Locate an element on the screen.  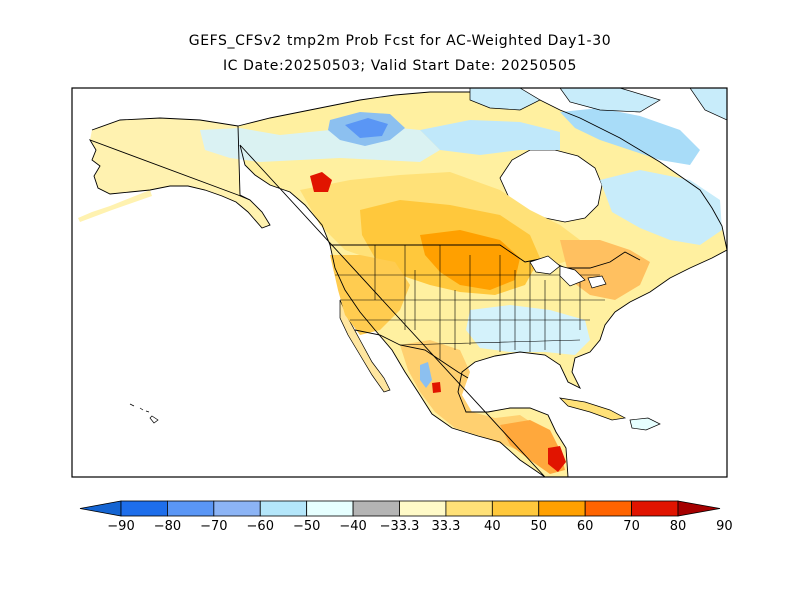
colorbar-tick-label: −50 is located at coordinates (306, 526).